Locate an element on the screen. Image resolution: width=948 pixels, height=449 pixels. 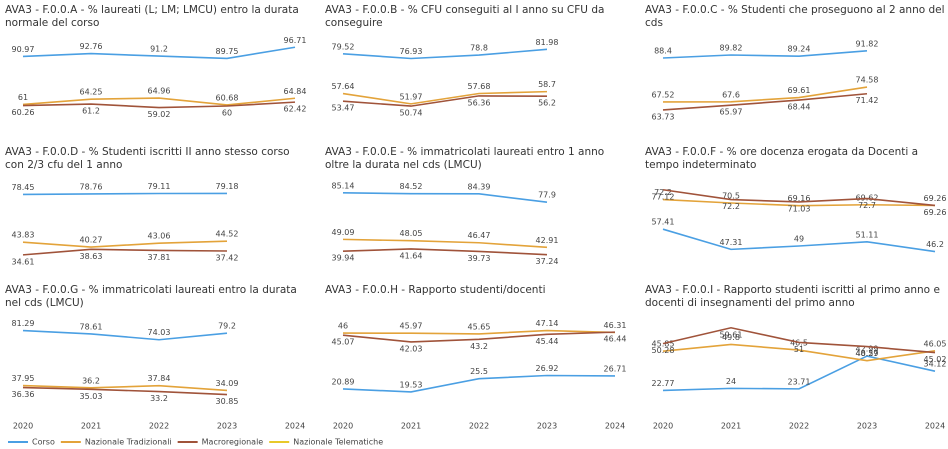
data-label: 41.64 is located at coordinates (411, 255).